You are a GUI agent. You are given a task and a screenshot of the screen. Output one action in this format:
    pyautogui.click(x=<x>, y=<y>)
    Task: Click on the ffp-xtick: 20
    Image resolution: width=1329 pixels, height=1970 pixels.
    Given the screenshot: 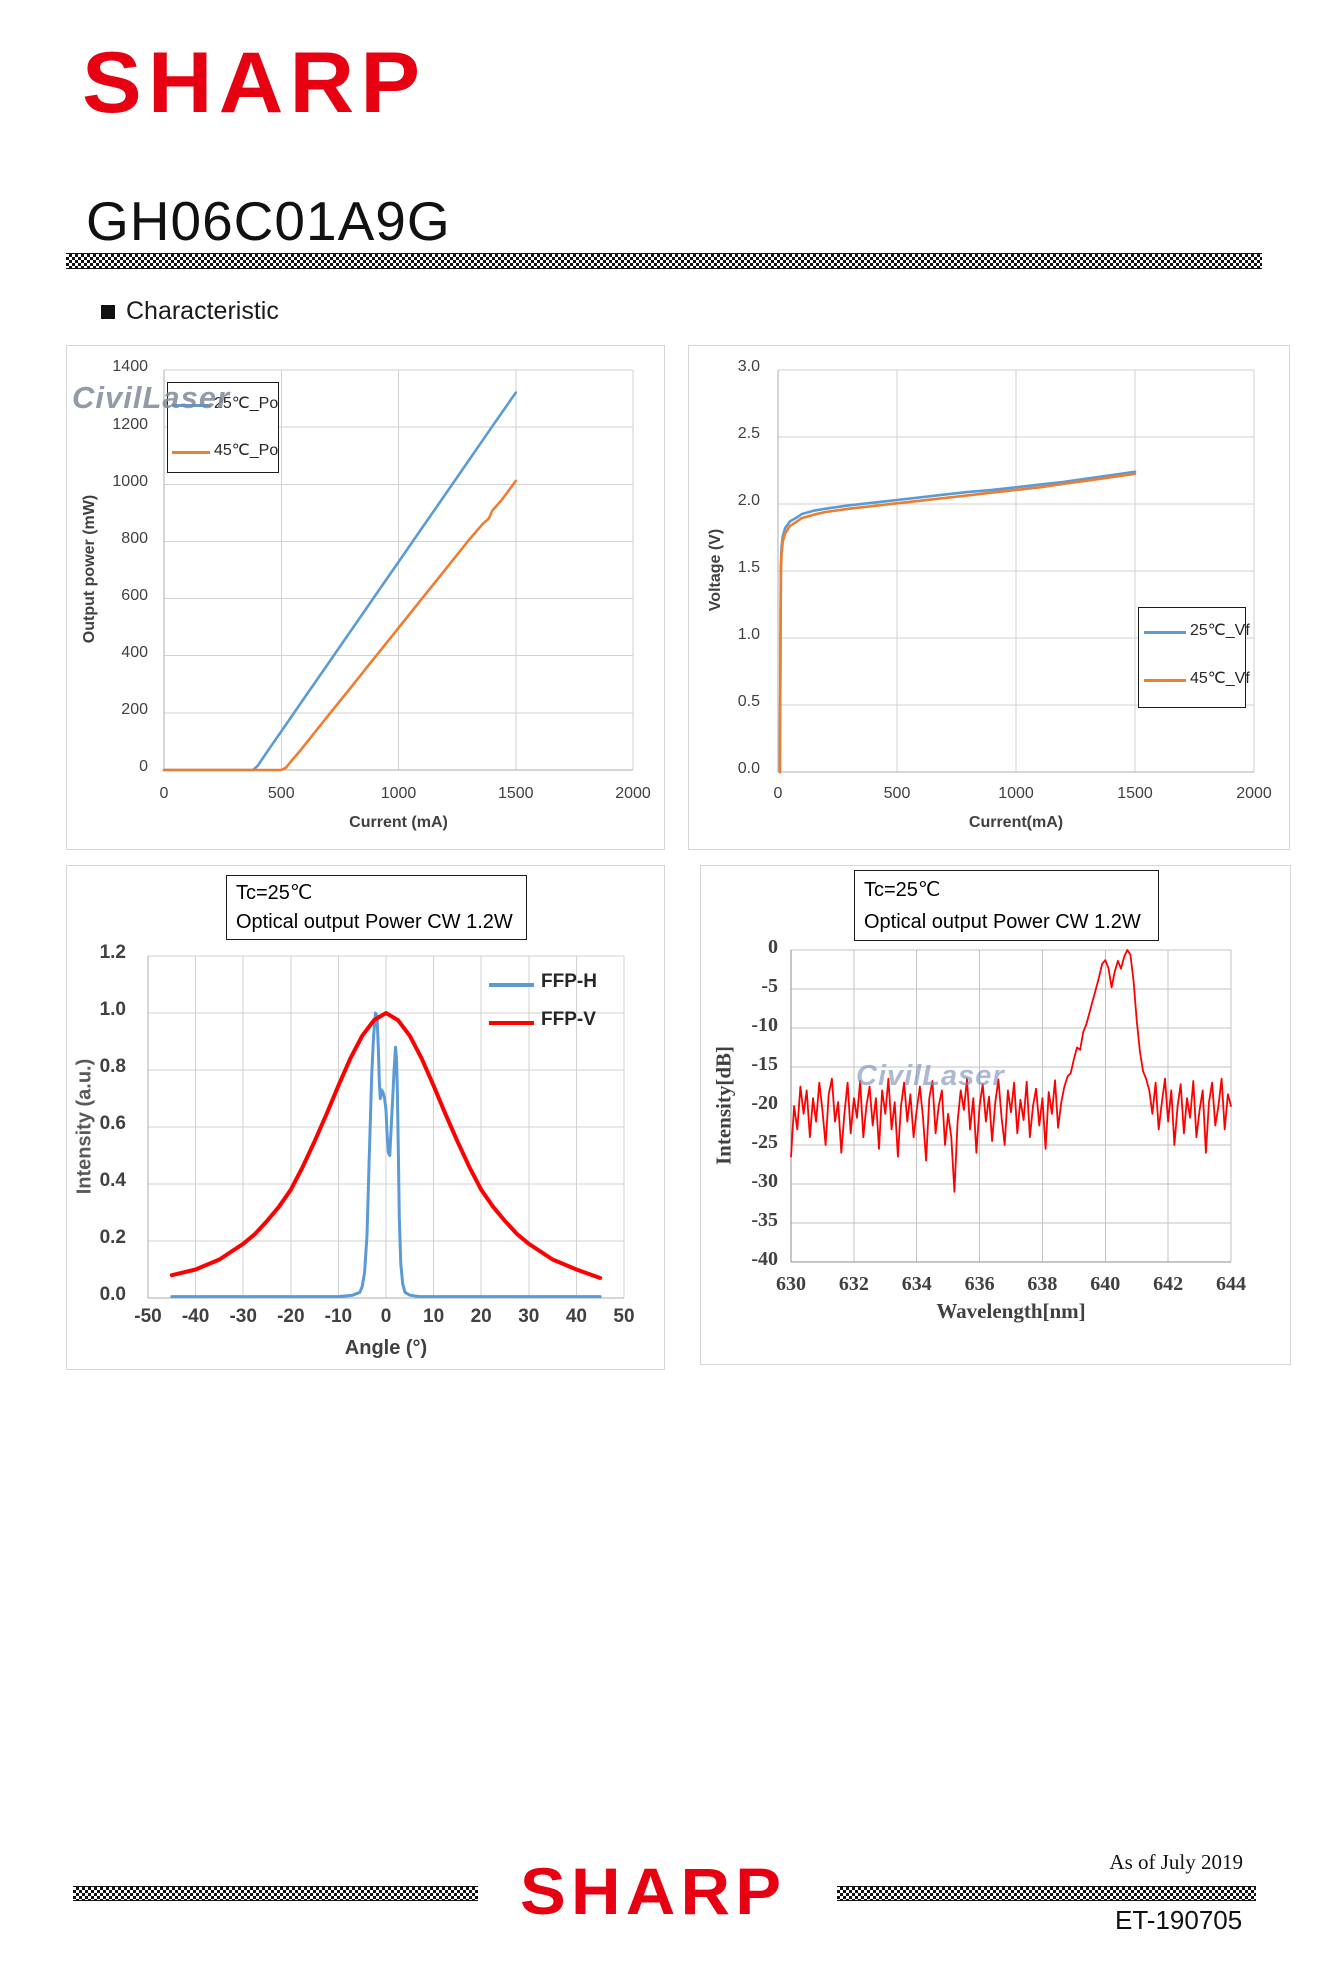 What is the action you would take?
    pyautogui.click(x=481, y=1317)
    